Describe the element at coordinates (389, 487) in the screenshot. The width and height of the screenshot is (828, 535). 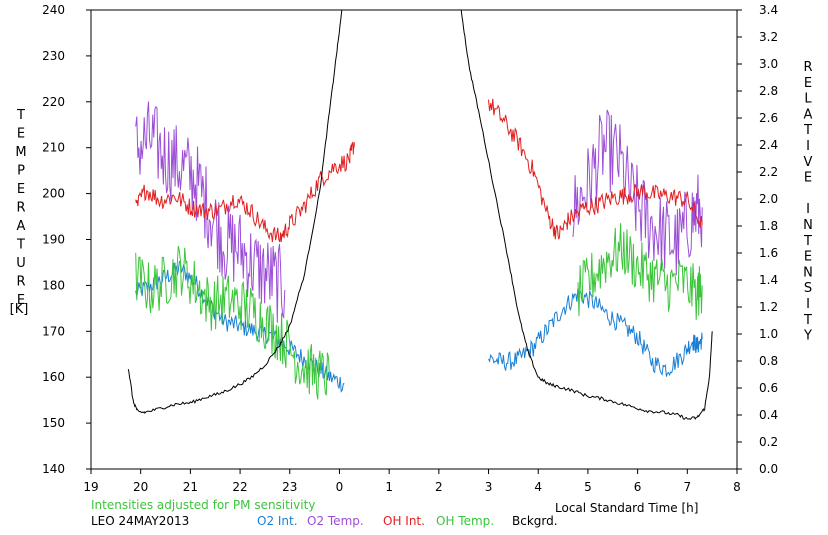
I see `x-tick-label: 1` at that location.